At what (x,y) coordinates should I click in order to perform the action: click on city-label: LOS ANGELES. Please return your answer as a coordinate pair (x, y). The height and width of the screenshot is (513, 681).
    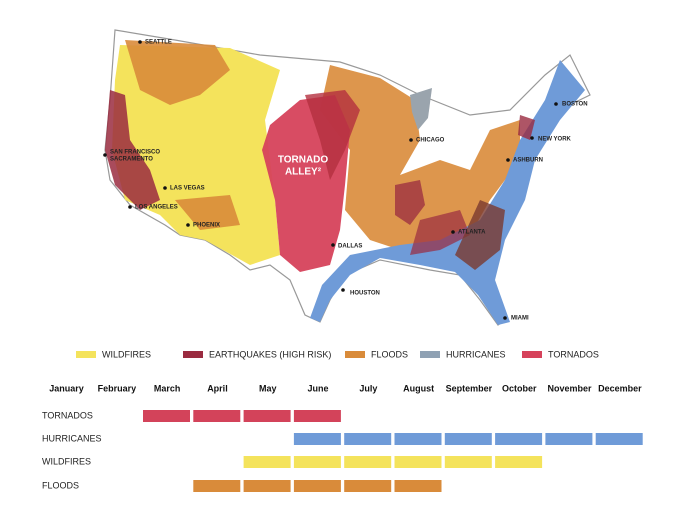
    Looking at the image, I should click on (156, 208).